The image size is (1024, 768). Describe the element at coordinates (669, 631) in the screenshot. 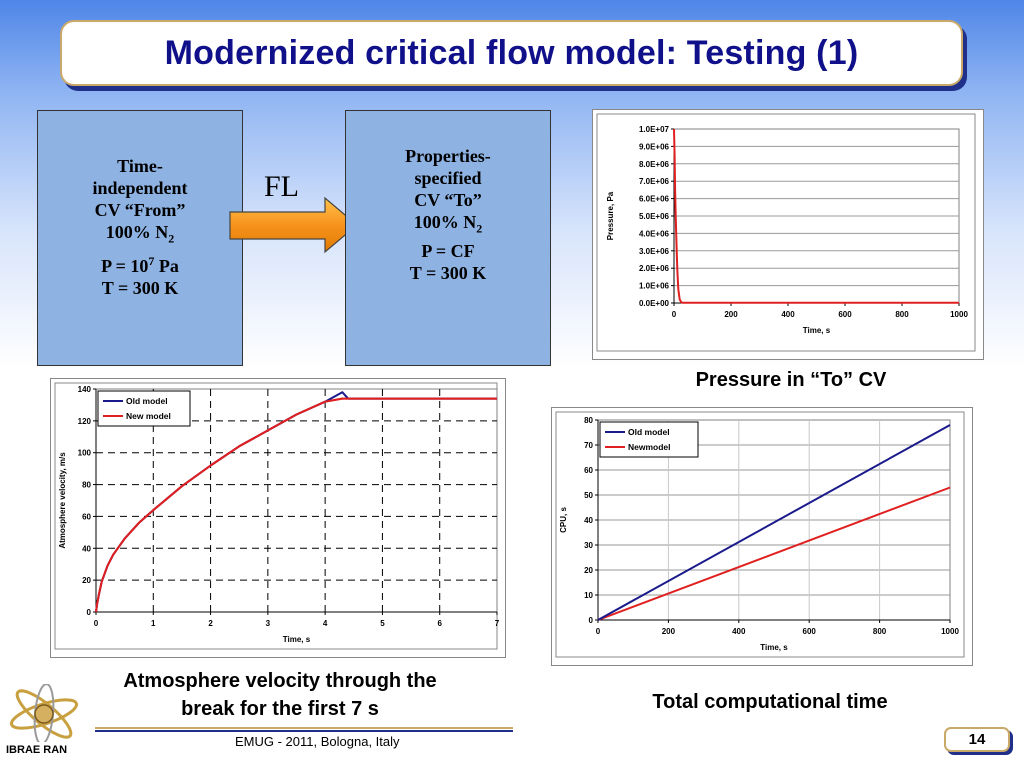

I see `cpu-x-tick-label: 200` at that location.